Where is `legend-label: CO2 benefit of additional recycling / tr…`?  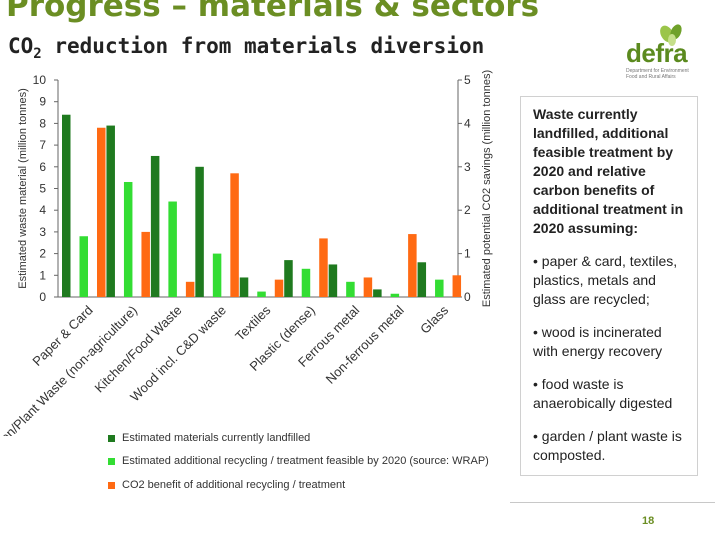
legend-label: CO2 benefit of additional recycling / tr… is located at coordinates (234, 485).